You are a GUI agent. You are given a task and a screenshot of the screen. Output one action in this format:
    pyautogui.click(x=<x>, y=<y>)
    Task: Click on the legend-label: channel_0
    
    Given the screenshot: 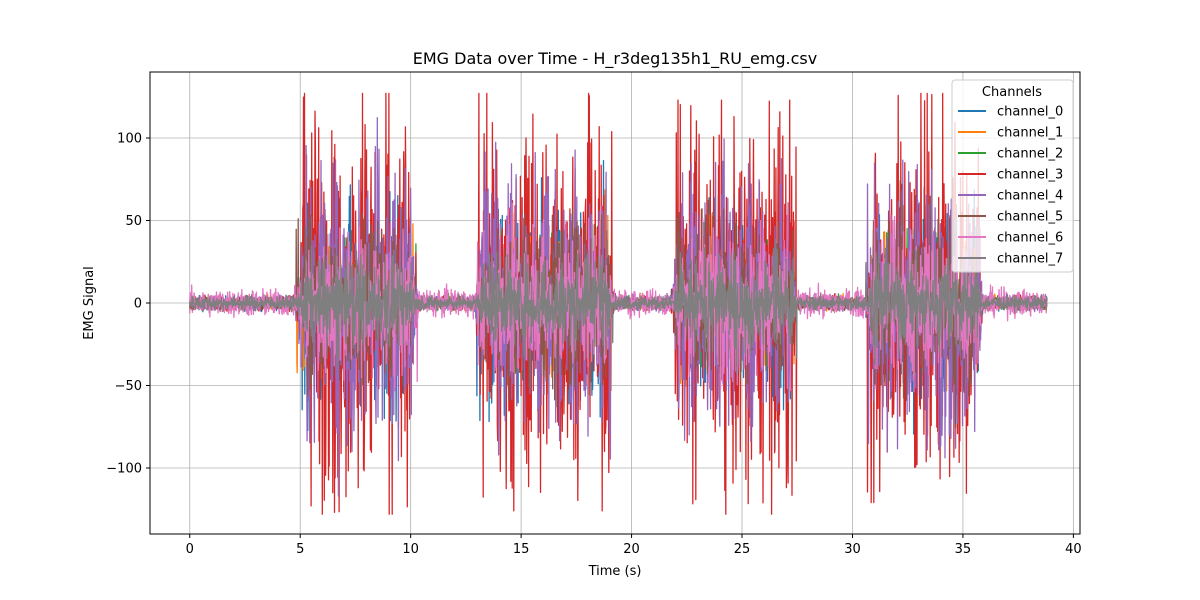 What is the action you would take?
    pyautogui.click(x=1030, y=112)
    